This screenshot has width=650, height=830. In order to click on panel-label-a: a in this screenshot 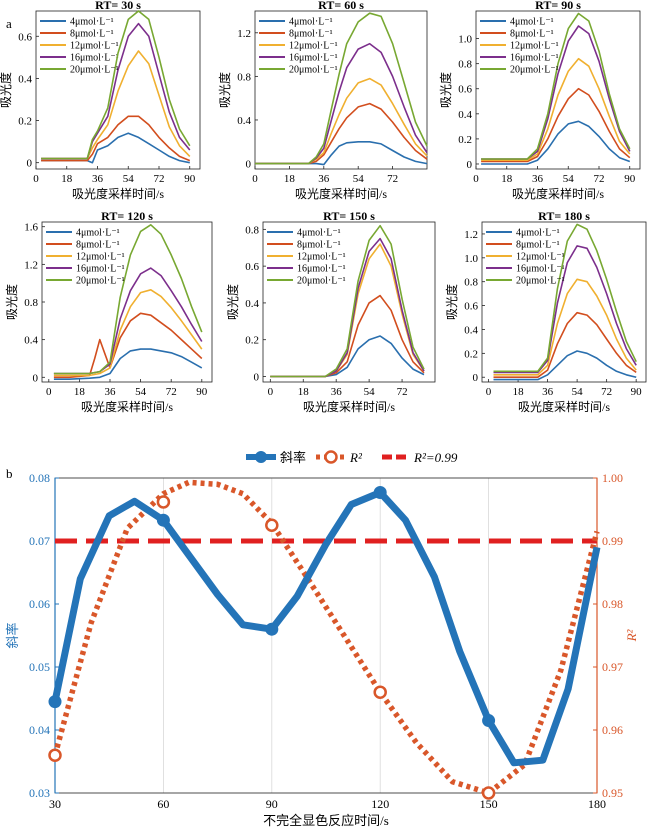, I will do `click(9, 23)`.